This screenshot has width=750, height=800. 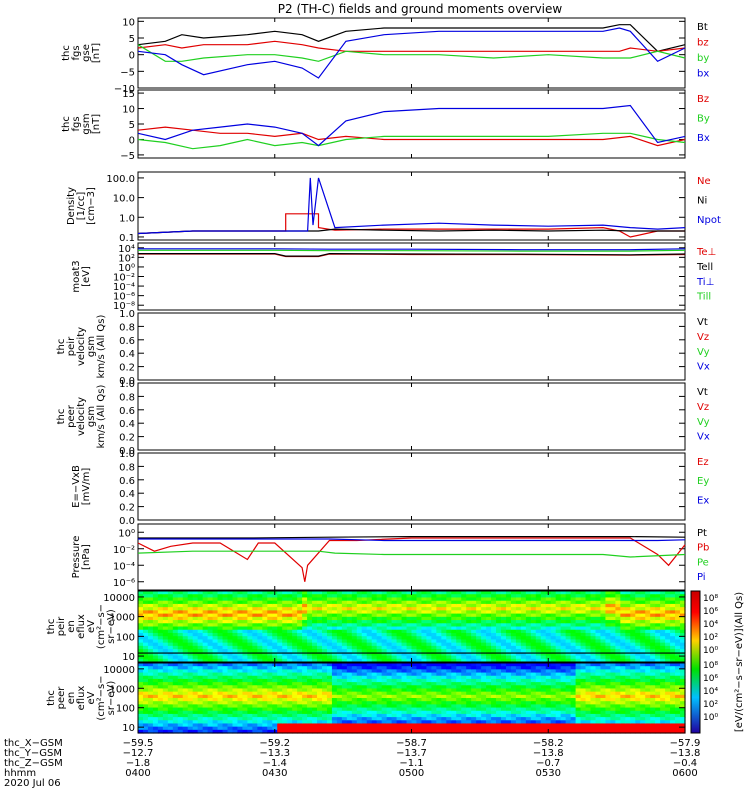 What do you see at coordinates (127, 238) in the screenshot?
I see `y-tick-label: 0.1` at bounding box center [127, 238].